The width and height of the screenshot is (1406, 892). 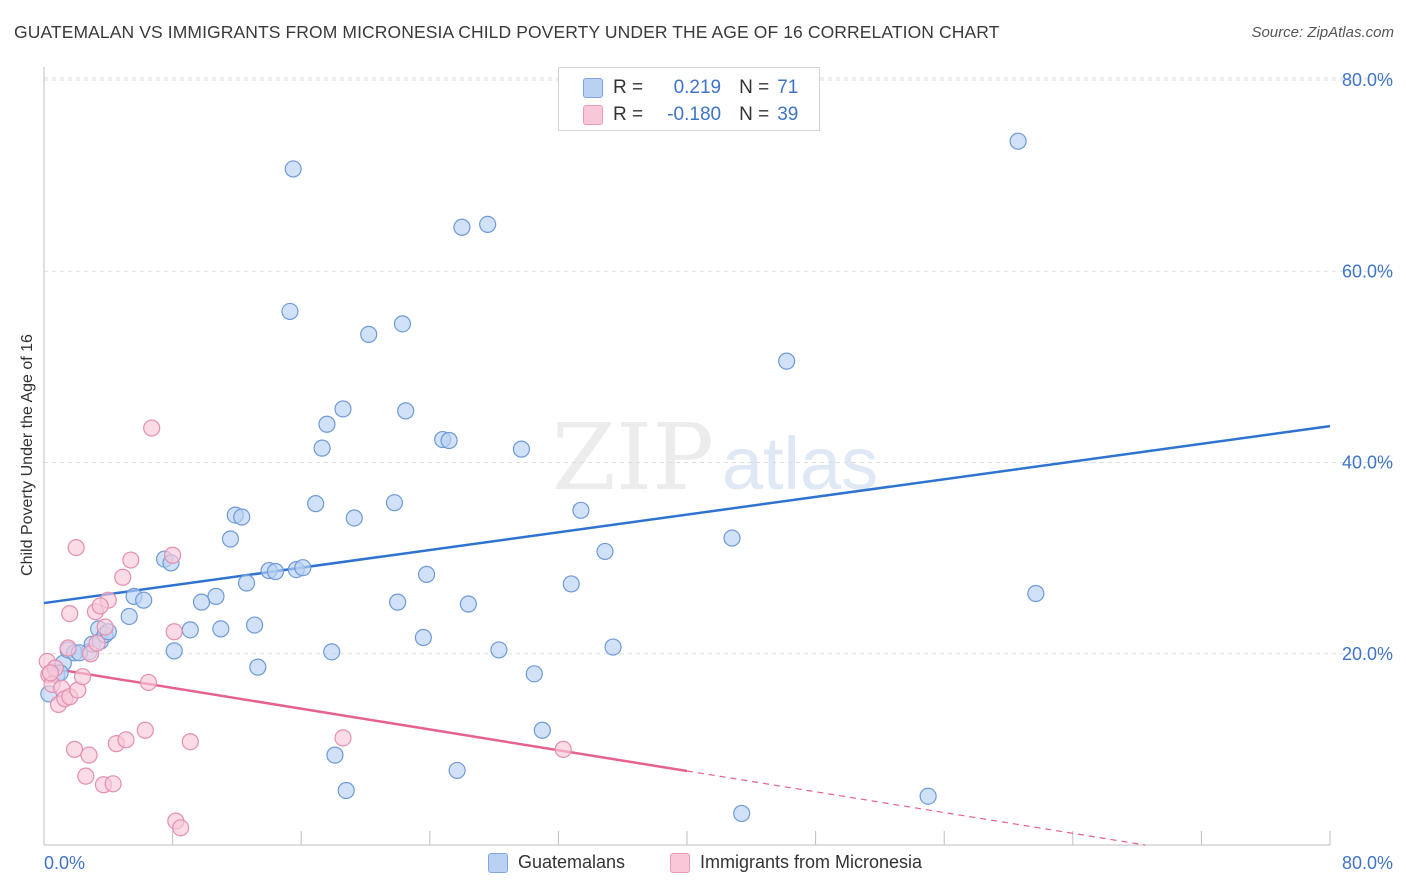 I want to click on legend-r-value: 0.219, so click(x=697, y=87).